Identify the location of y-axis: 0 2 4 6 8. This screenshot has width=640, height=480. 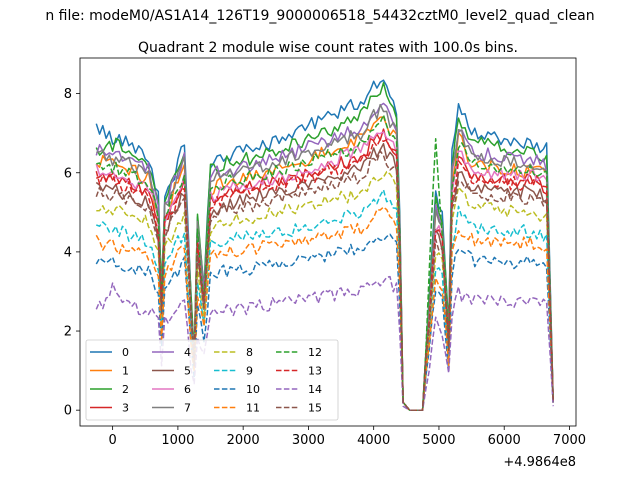
(72, 253).